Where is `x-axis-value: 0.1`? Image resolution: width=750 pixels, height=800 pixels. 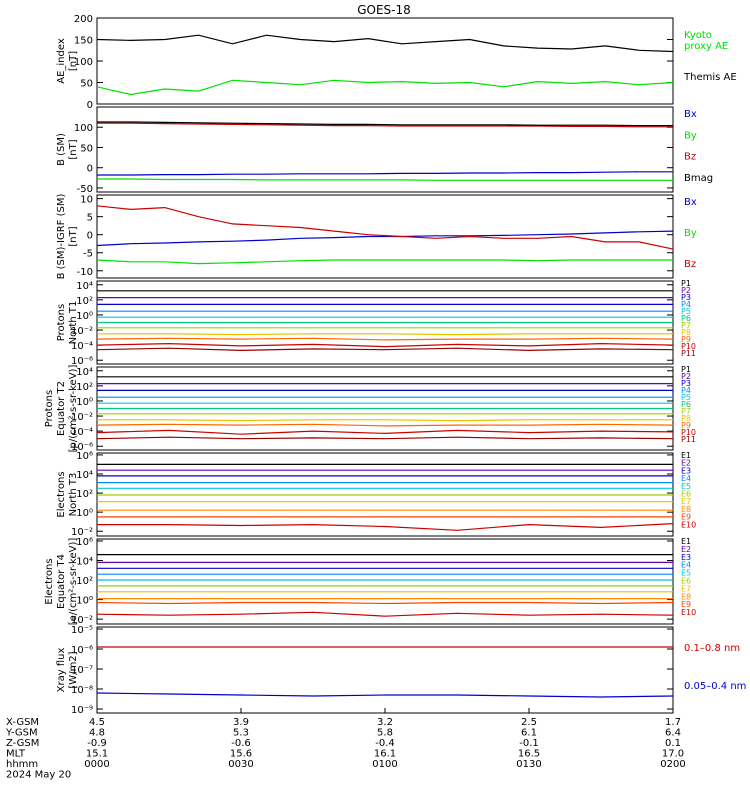 x-axis-value: 0.1 is located at coordinates (673, 743).